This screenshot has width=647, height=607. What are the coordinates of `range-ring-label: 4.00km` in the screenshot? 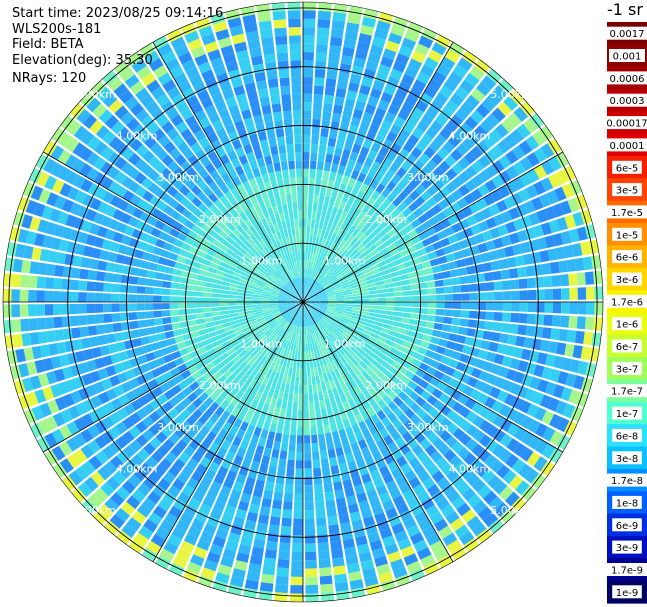 It's located at (470, 136).